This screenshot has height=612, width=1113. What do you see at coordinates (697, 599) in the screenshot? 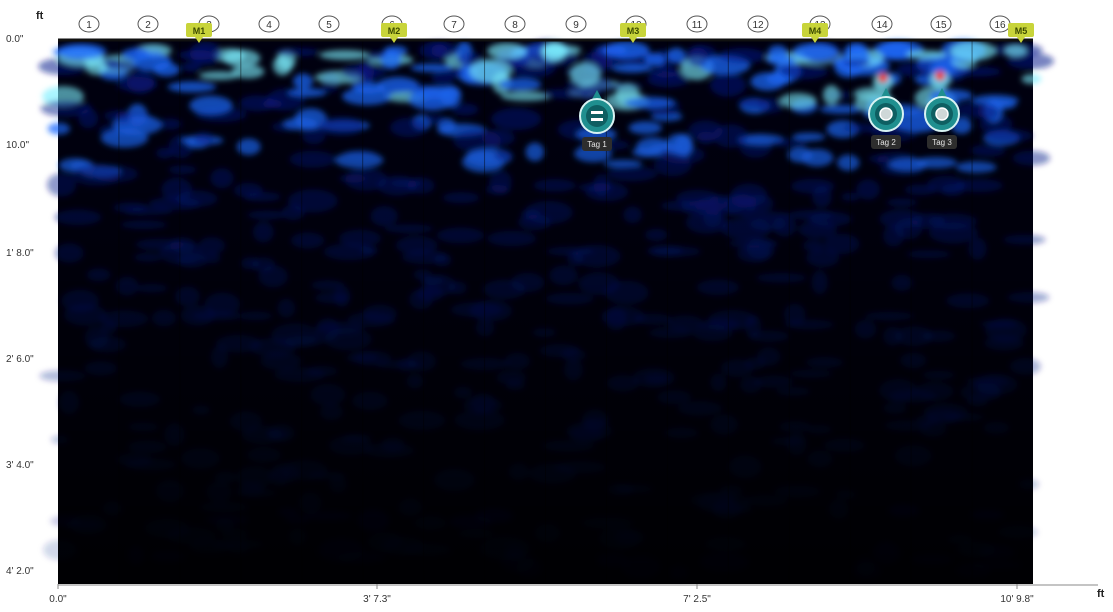
I see `distance-tick-label: 7' 2.5"` at bounding box center [697, 599].